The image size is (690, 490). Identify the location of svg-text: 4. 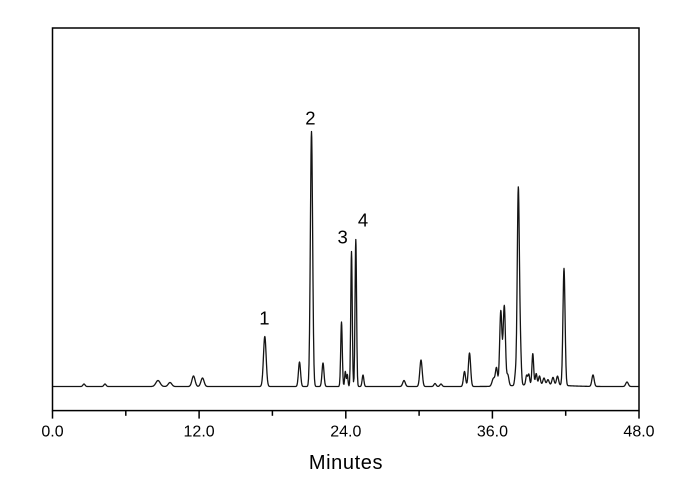
(363, 219).